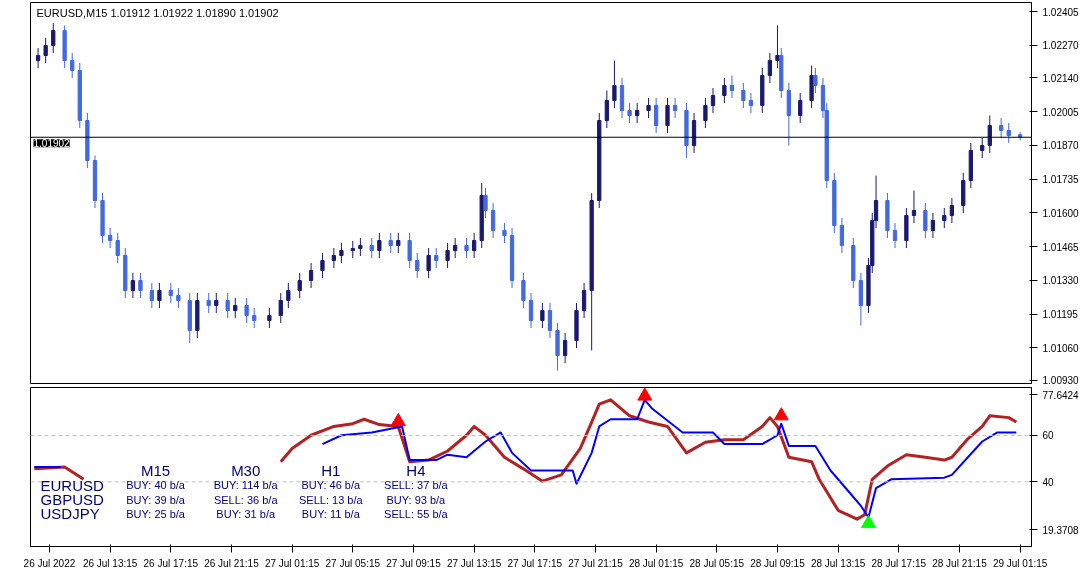 The image size is (1087, 571). I want to click on annotation: EURUSD, so click(72, 485).